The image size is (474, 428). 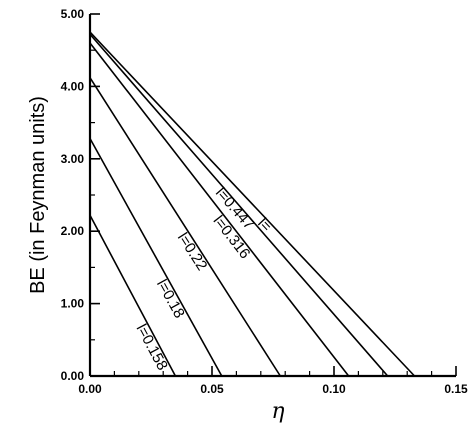 I want to click on y-tick-label: 3.00, so click(x=73, y=159).